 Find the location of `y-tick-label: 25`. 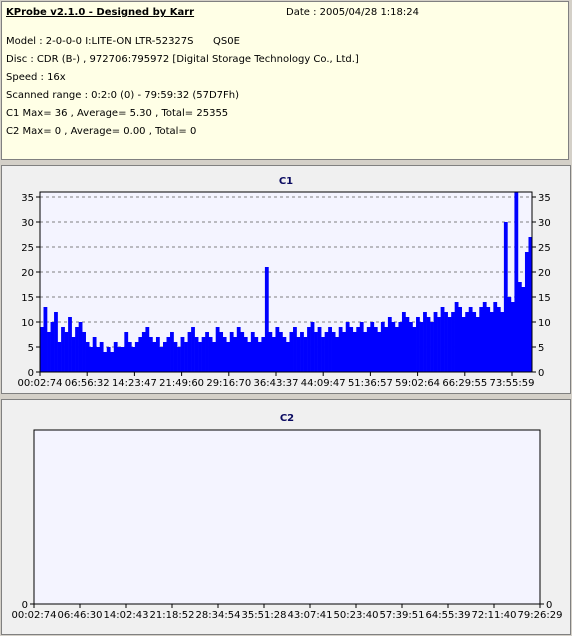

y-tick-label: 25 is located at coordinates (27, 248).